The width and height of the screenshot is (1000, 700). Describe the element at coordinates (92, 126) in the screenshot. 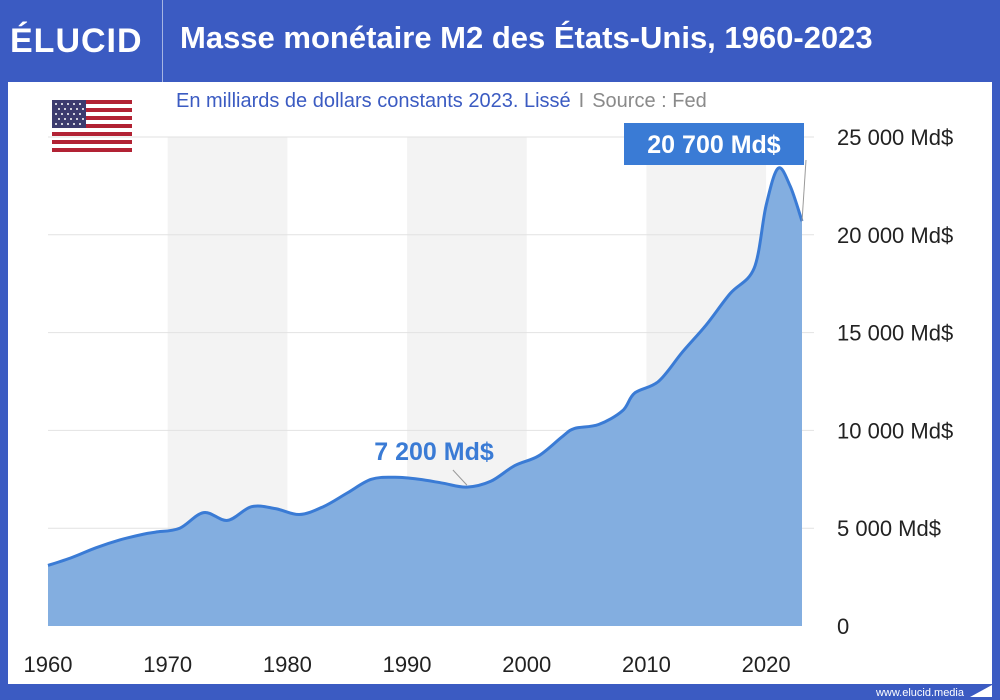

I see `us-flag-icon` at that location.